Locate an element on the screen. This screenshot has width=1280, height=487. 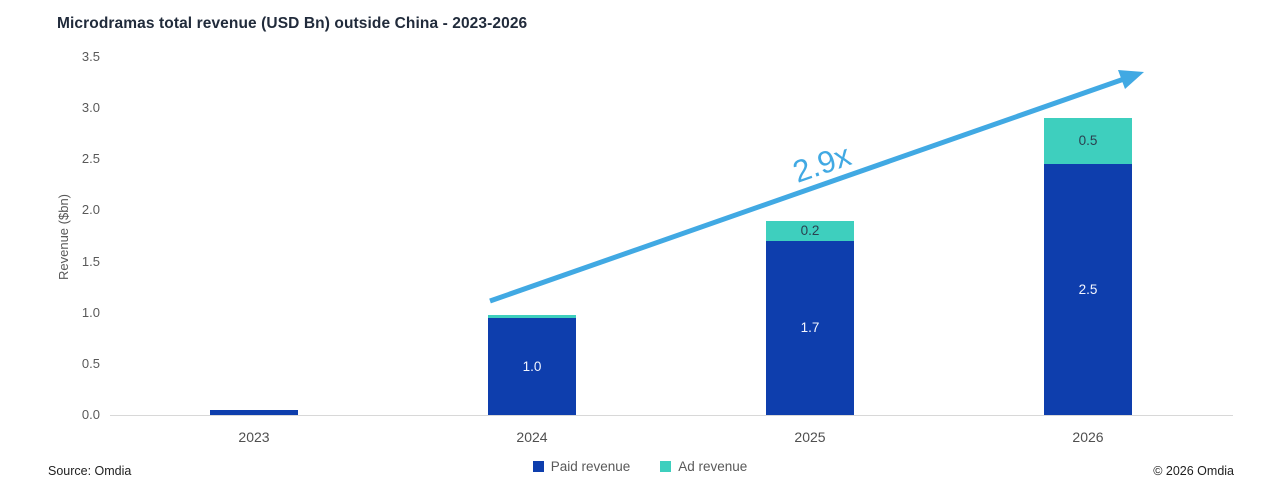
x-tick-label-2023: 2023 is located at coordinates (254, 437).